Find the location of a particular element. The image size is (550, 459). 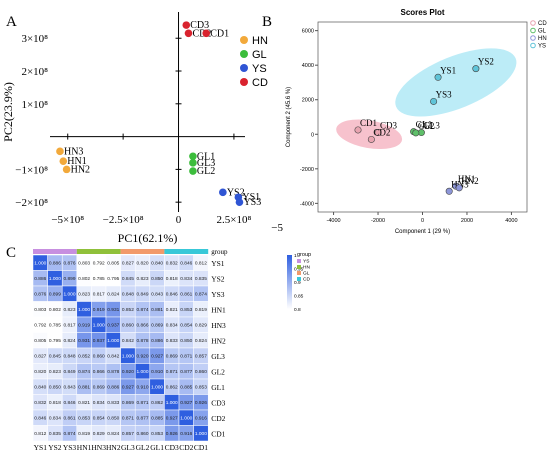

panel-a-y-tick-label: 1×10⁸ is located at coordinates (34, 105).